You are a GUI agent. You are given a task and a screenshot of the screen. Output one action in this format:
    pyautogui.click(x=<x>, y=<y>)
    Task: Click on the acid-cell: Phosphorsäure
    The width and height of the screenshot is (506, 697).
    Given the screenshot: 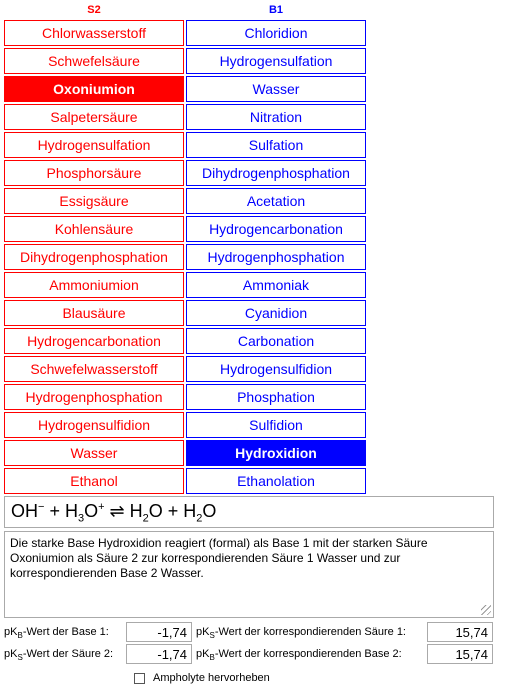 What is the action you would take?
    pyautogui.click(x=94, y=173)
    